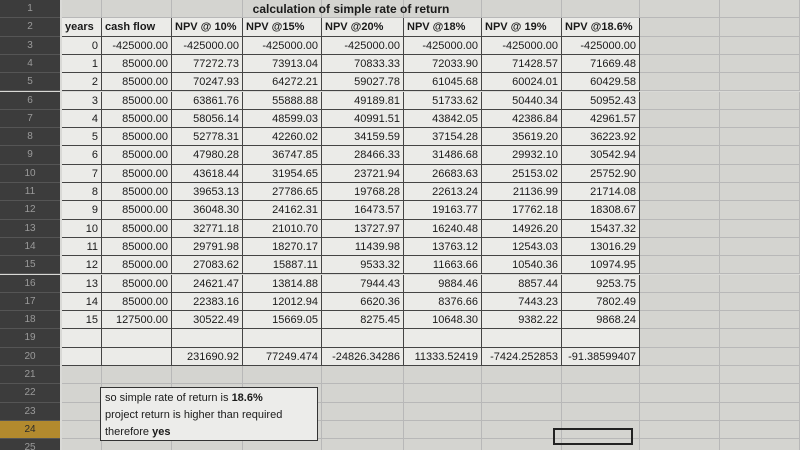 Image resolution: width=800 pixels, height=450 pixels. Describe the element at coordinates (522, 283) in the screenshot. I see `data-cell: 8857.44` at that location.